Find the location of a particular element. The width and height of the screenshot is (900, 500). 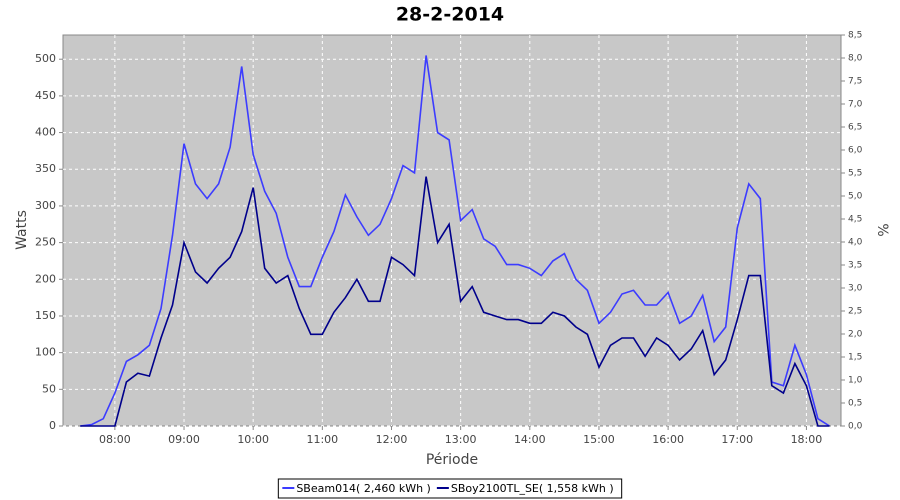

y2-axis-label: % is located at coordinates (882, 229).